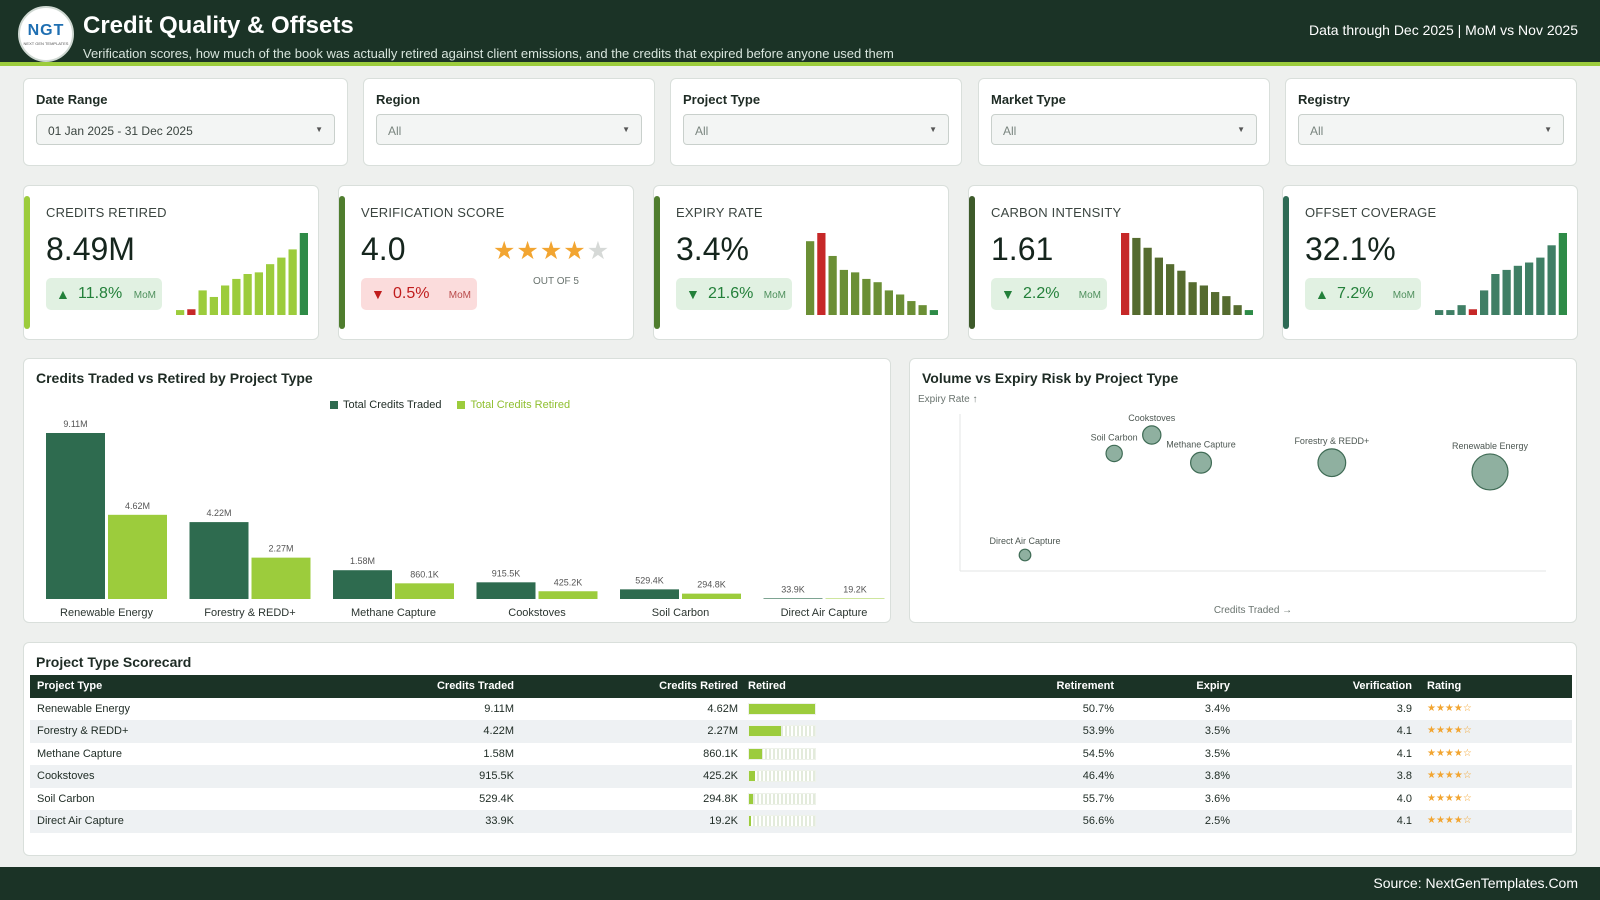  I want to click on region-dropdown: All ▼, so click(509, 129).